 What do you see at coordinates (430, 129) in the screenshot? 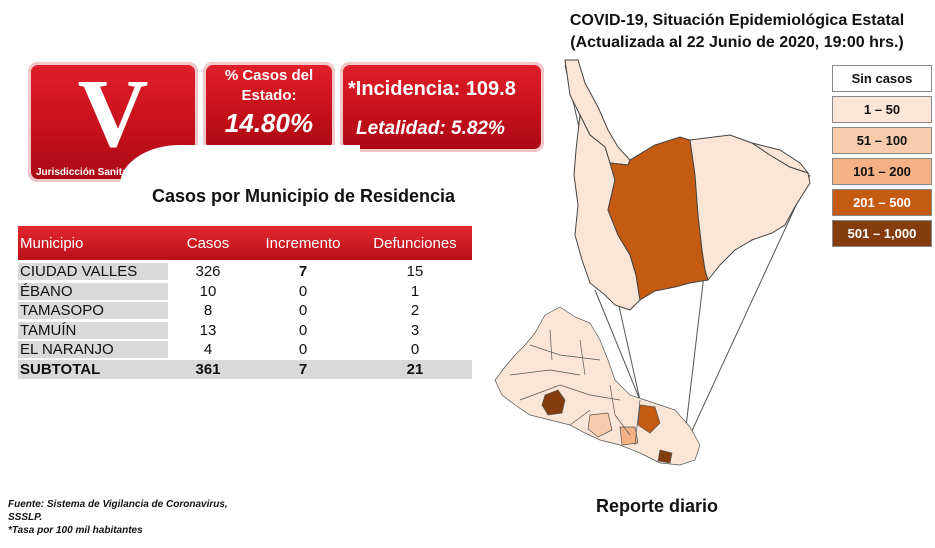
I see `lethality-value: Letalidad: 5.82%` at bounding box center [430, 129].